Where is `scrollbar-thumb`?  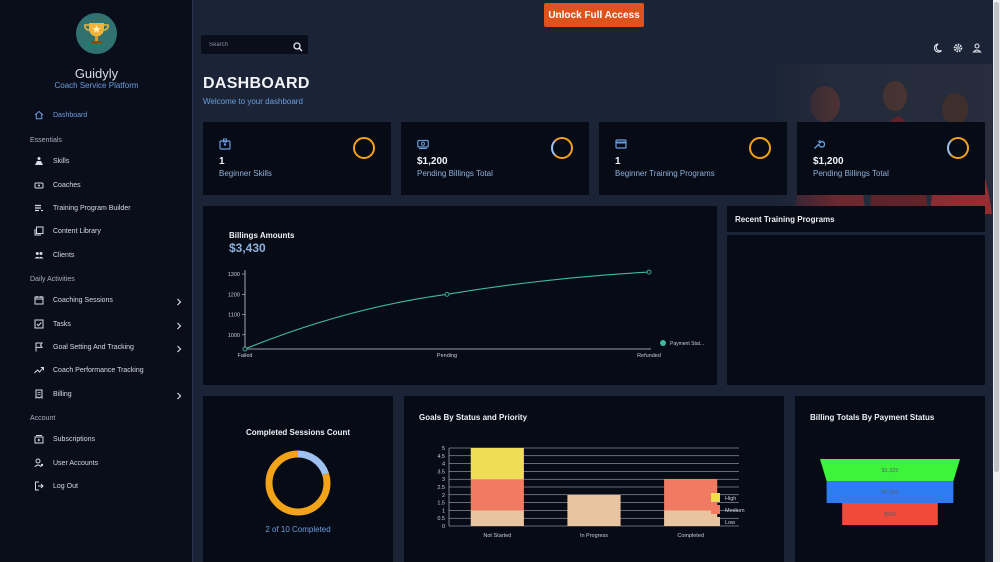 scrollbar-thumb is located at coordinates (996, 237).